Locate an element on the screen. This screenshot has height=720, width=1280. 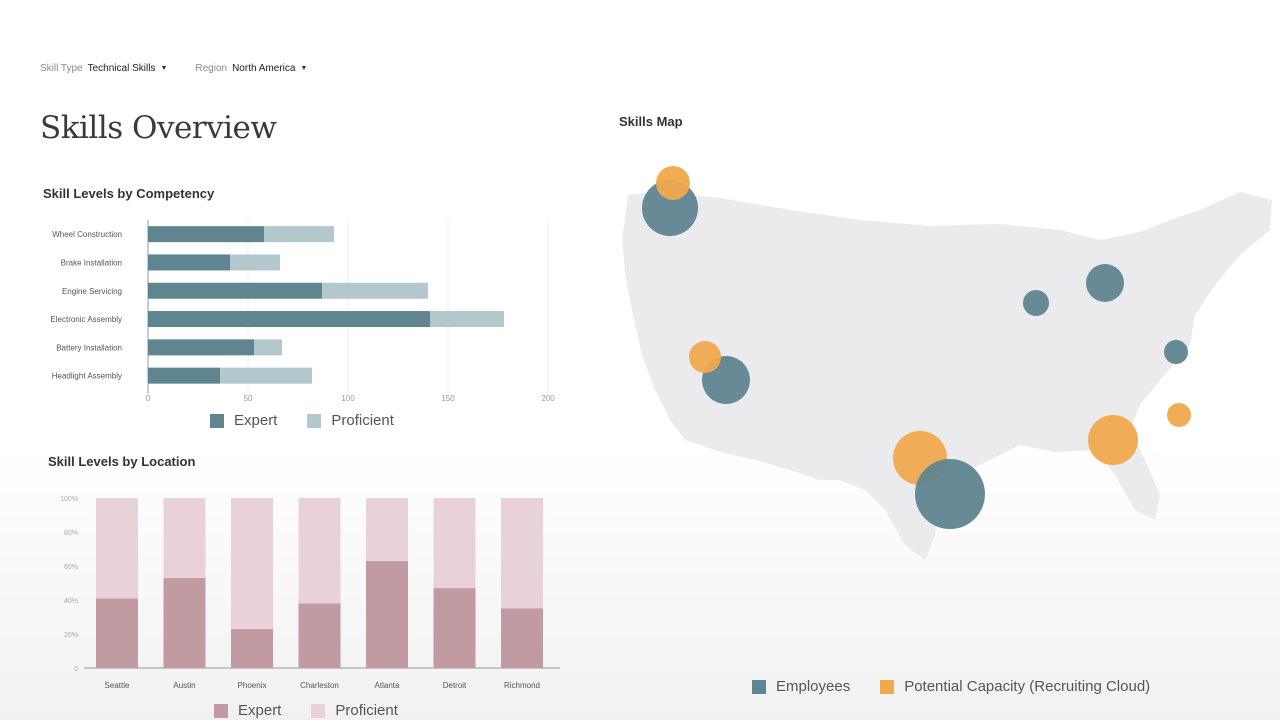
category-label: Headlight Assembly is located at coordinates (87, 376).